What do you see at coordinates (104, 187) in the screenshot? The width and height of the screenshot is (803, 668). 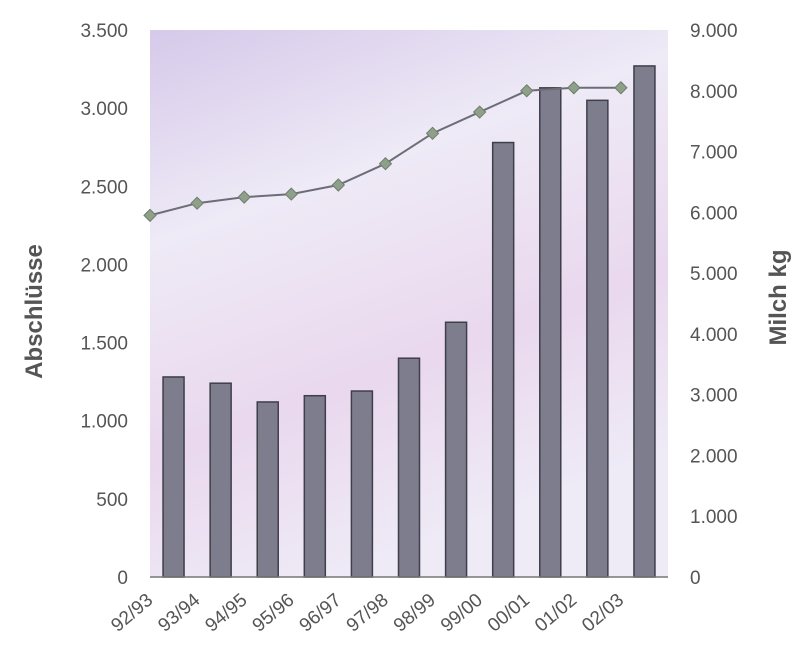 I see `y-left-tick-label: 2.500` at bounding box center [104, 187].